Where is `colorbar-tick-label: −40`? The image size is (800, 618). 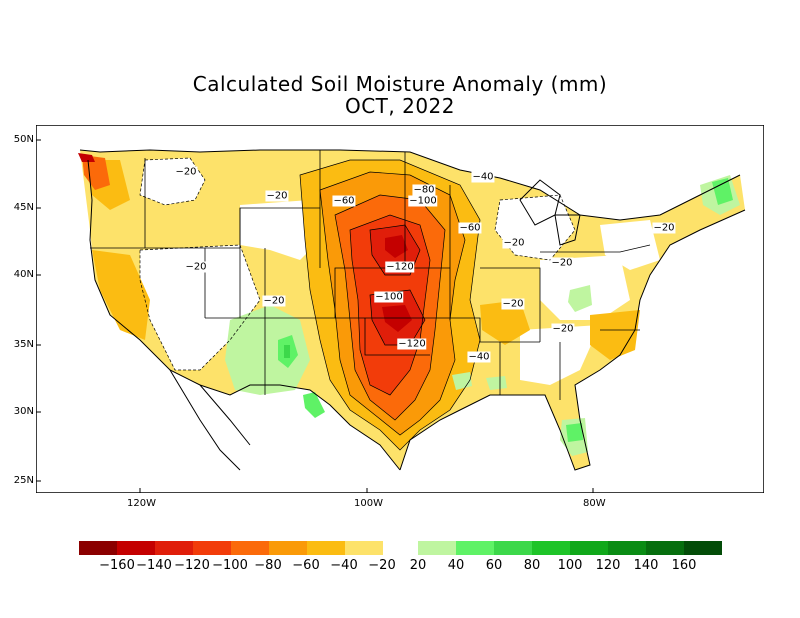 colorbar-tick-label: −40 is located at coordinates (344, 565).